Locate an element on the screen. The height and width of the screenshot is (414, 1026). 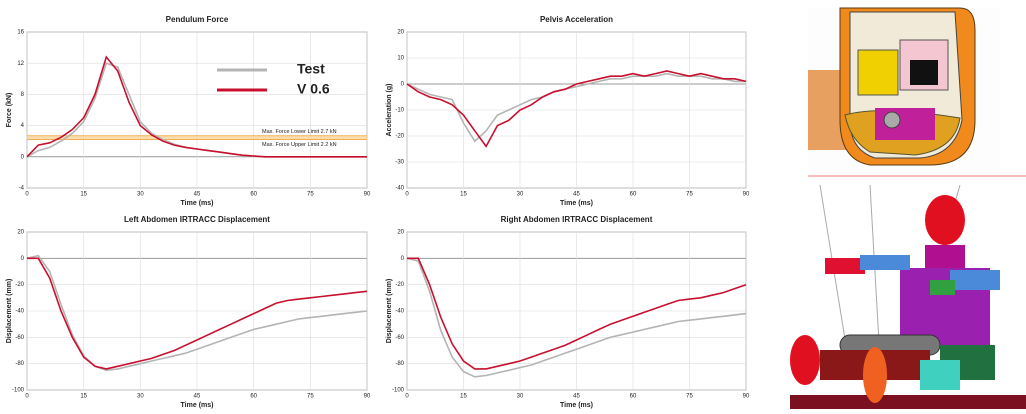
y-tick-label: 10 is located at coordinates (400, 59).